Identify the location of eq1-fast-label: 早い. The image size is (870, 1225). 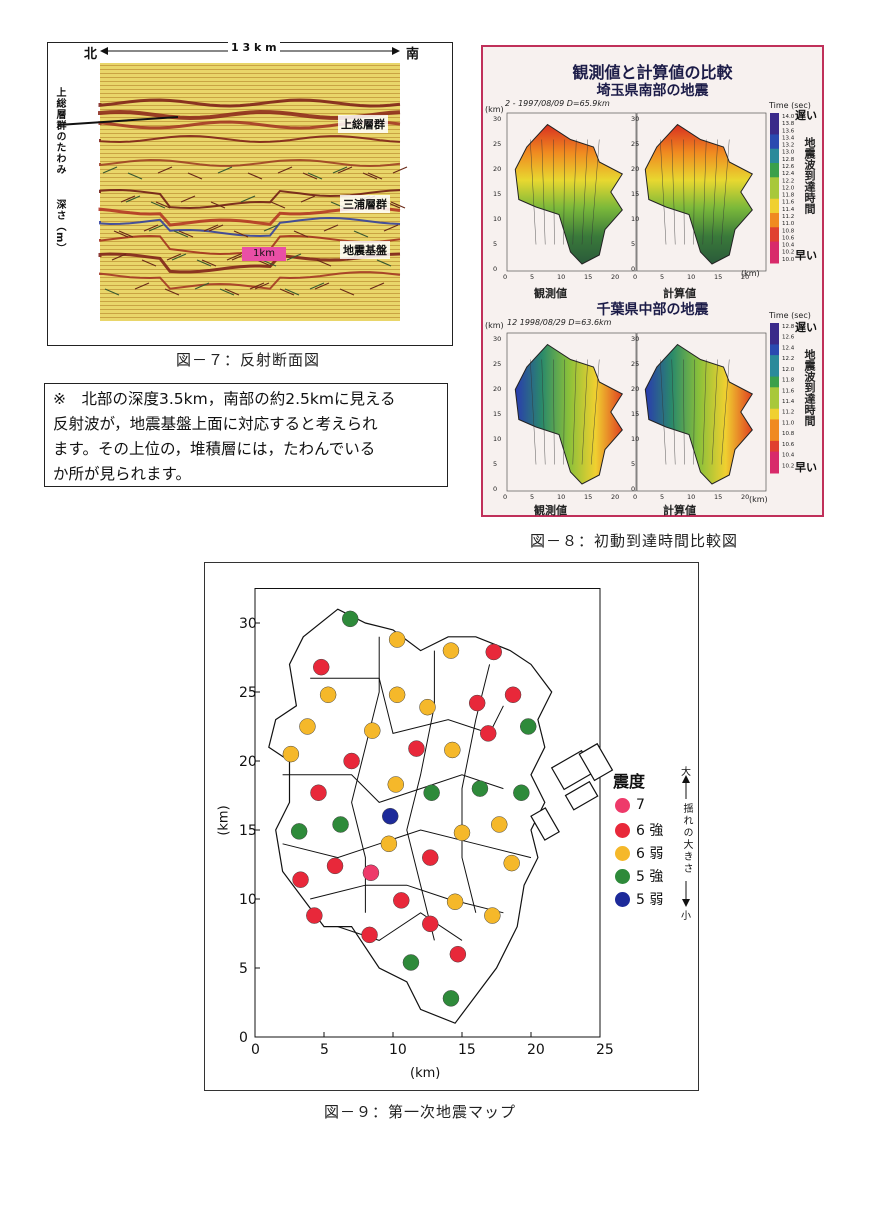
(806, 255).